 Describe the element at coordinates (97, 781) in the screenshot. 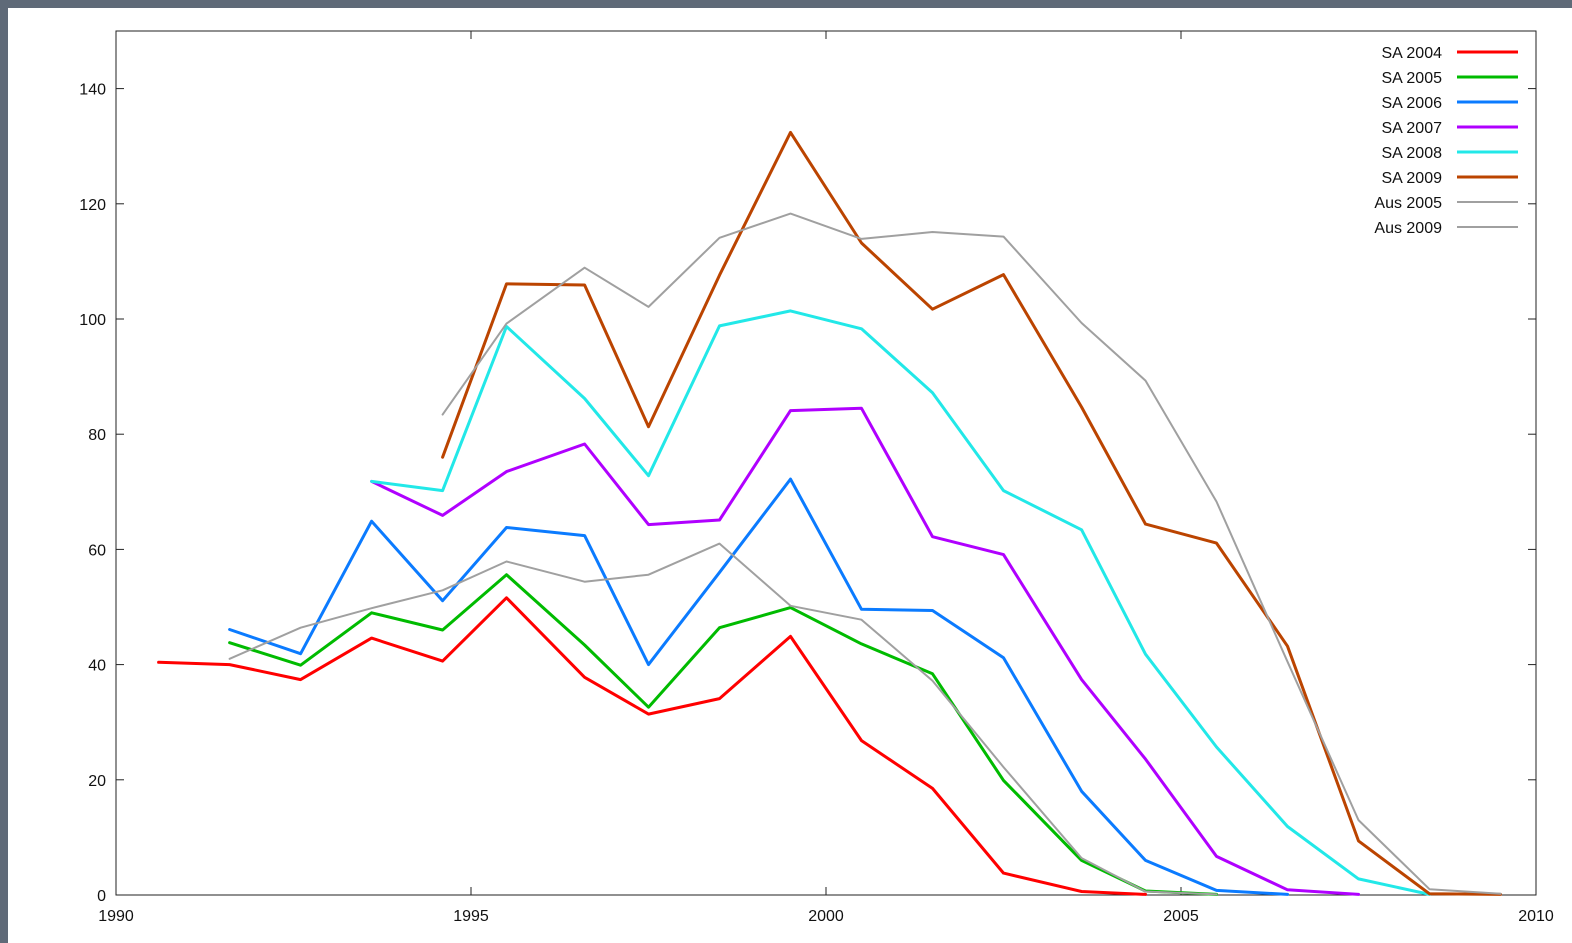

I see `y-tick-label: 20` at that location.